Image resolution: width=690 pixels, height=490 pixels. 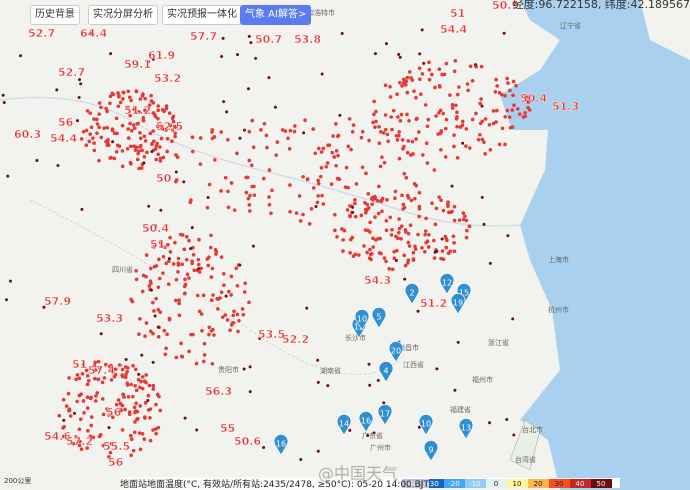 What do you see at coordinates (413, 364) in the screenshot?
I see `place-label: 江西省` at bounding box center [413, 364].